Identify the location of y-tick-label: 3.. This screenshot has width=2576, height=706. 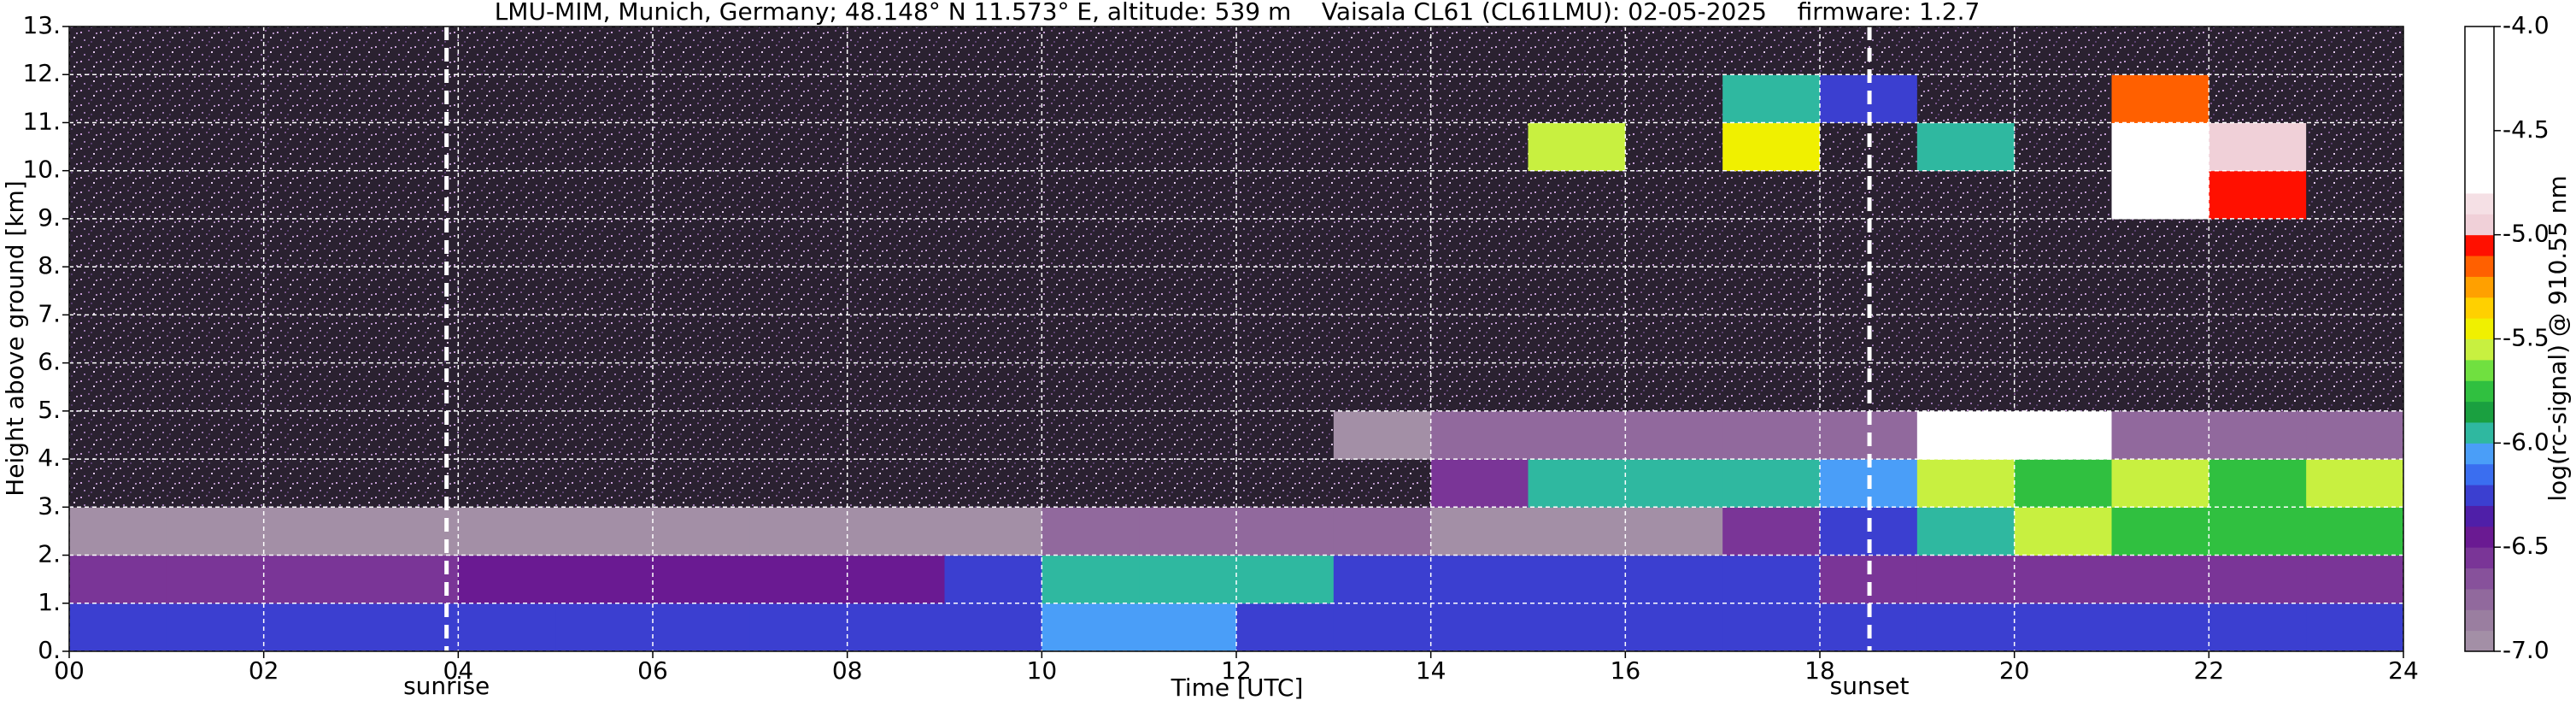
(49, 505).